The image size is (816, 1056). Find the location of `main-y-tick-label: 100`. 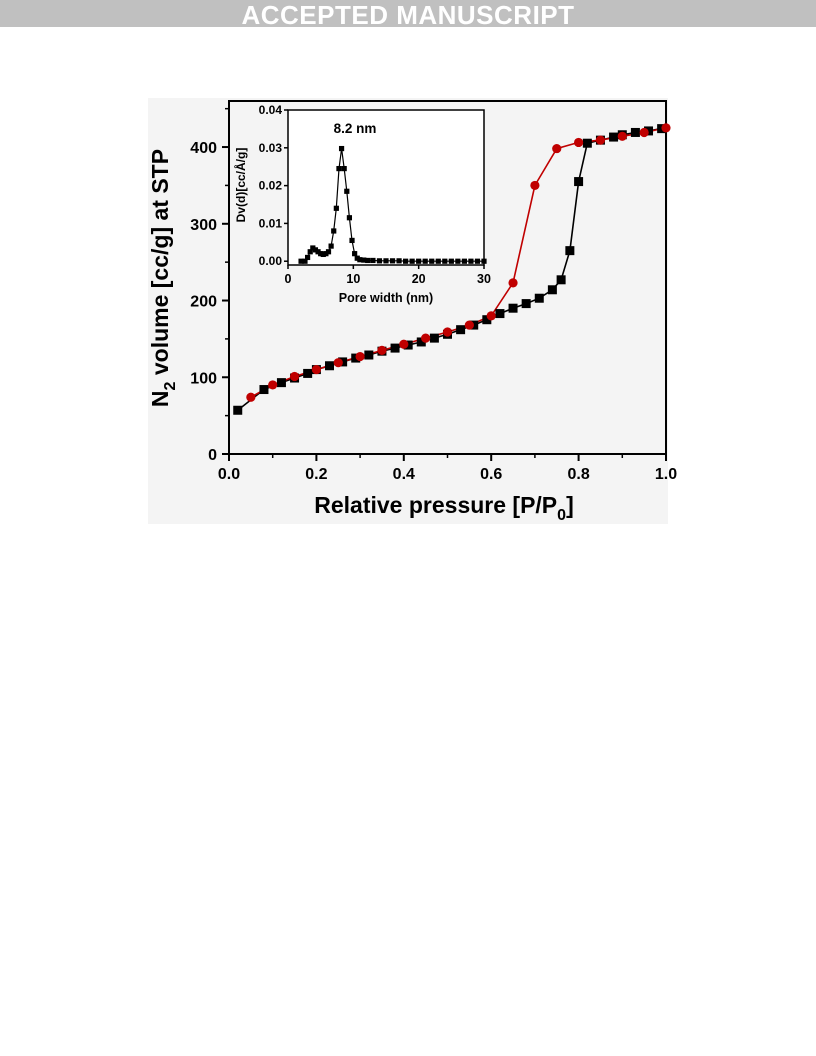

main-y-tick-label: 100 is located at coordinates (203, 378).